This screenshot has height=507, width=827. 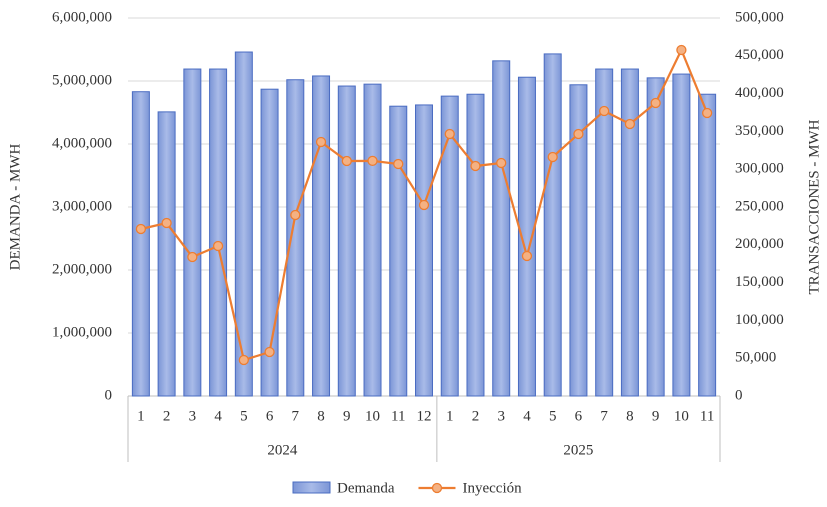 I want to click on y2-tick-label: 400,000, so click(x=759, y=93).